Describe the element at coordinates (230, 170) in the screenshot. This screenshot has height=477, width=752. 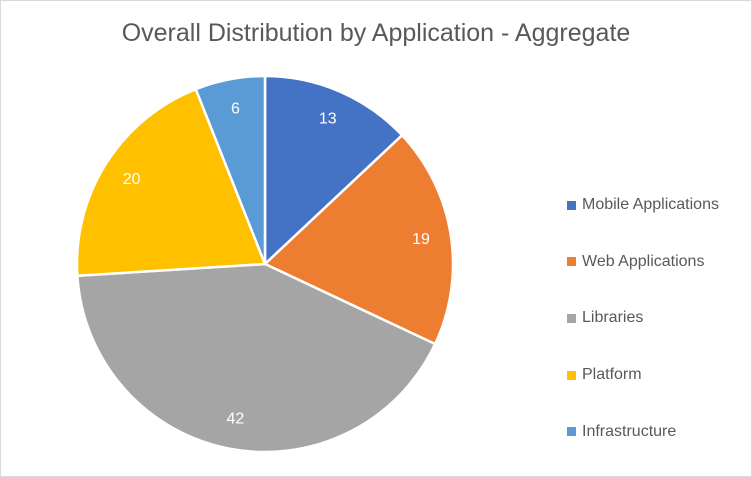
I see `pie-slice-infrastructure` at that location.